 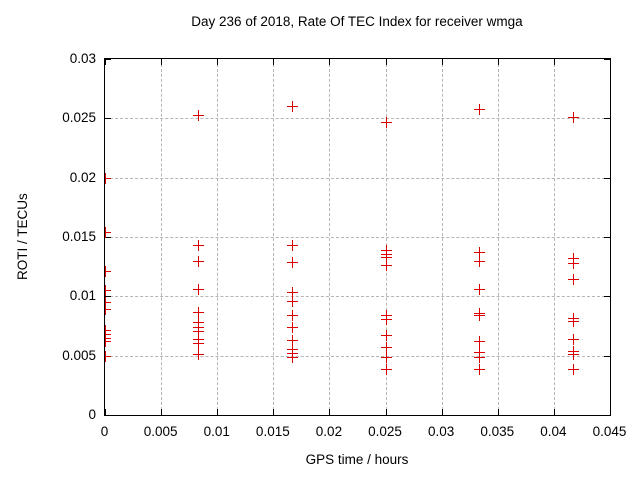 I want to click on x-tick-label: 0.02, so click(x=329, y=431).